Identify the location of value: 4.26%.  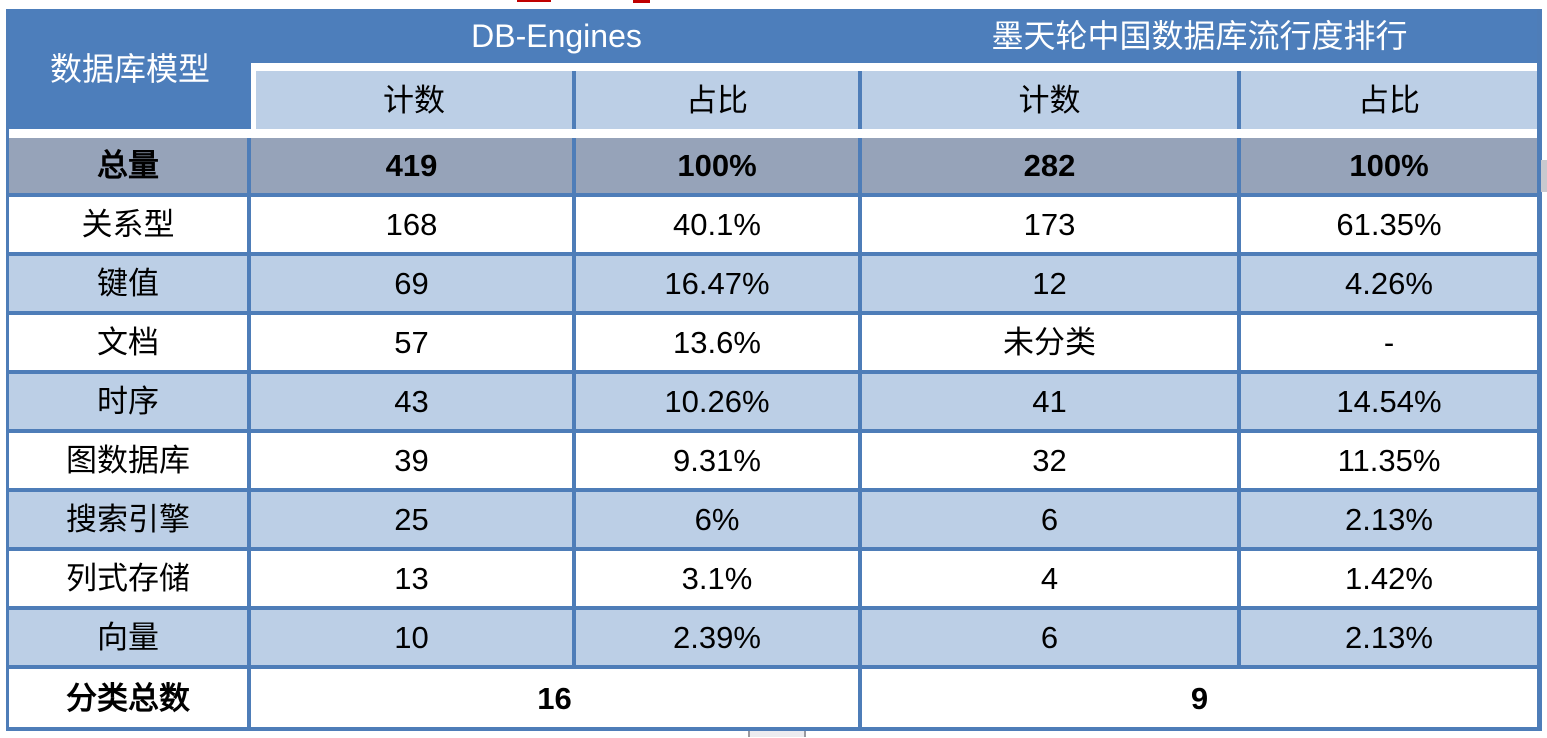
(1389, 283).